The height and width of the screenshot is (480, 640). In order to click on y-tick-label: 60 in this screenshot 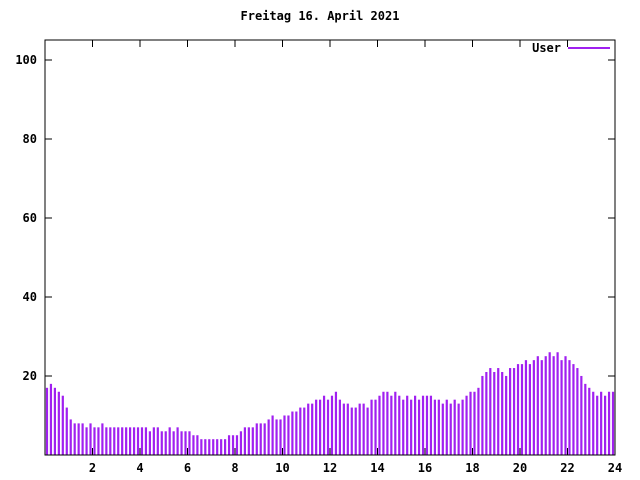, I will do `click(30, 218)`.